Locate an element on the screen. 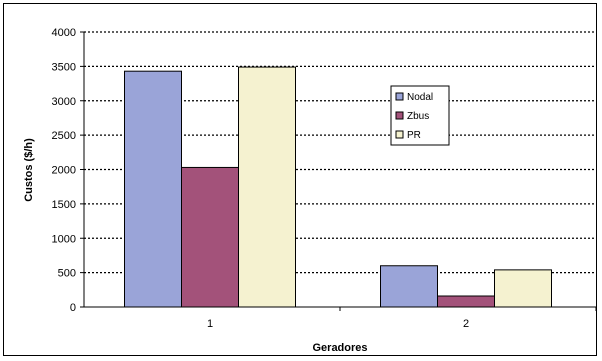  y-tick-label: 4000 is located at coordinates (64, 33).